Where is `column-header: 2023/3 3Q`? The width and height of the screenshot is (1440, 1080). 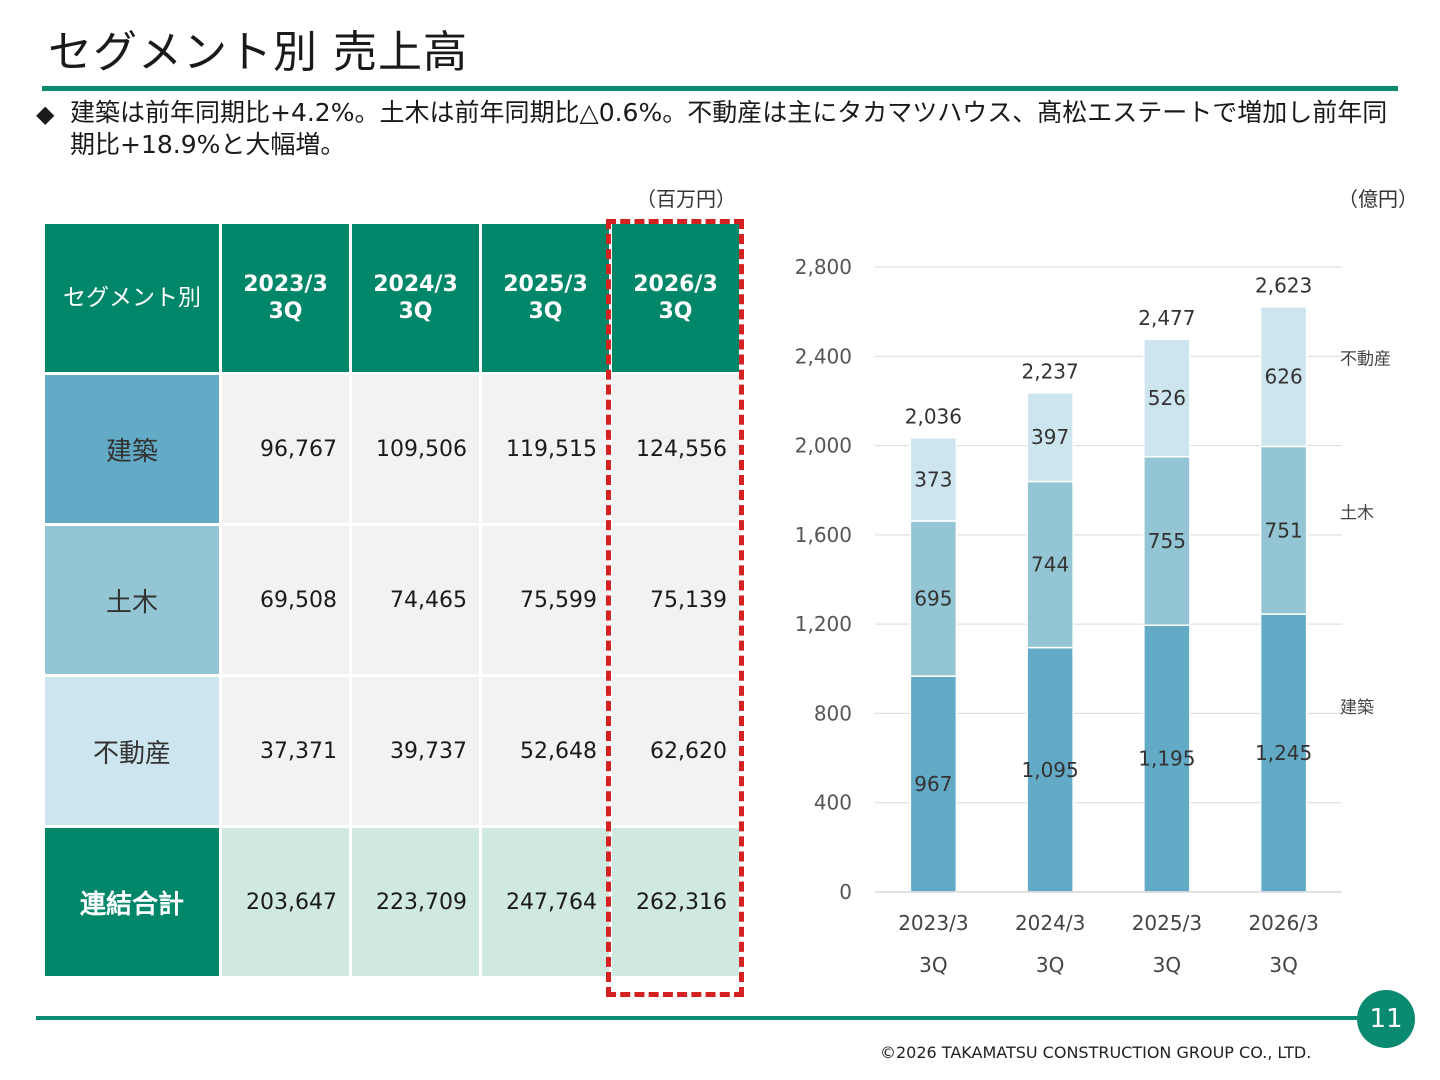
column-header: 2023/3 3Q is located at coordinates (285, 298).